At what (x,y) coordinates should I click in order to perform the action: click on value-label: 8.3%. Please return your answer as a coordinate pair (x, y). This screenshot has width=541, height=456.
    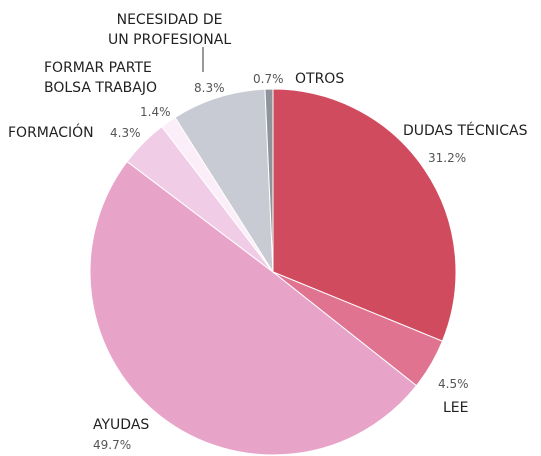
    Looking at the image, I should click on (209, 88).